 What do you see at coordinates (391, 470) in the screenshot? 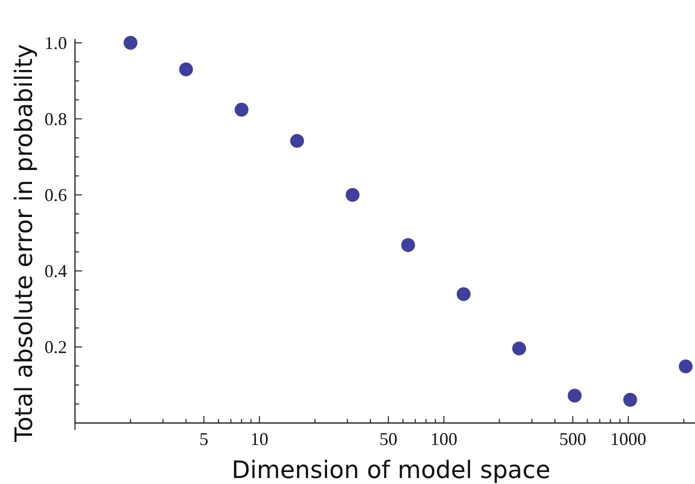
I see `x-axis-title: Dimension of model space` at bounding box center [391, 470].